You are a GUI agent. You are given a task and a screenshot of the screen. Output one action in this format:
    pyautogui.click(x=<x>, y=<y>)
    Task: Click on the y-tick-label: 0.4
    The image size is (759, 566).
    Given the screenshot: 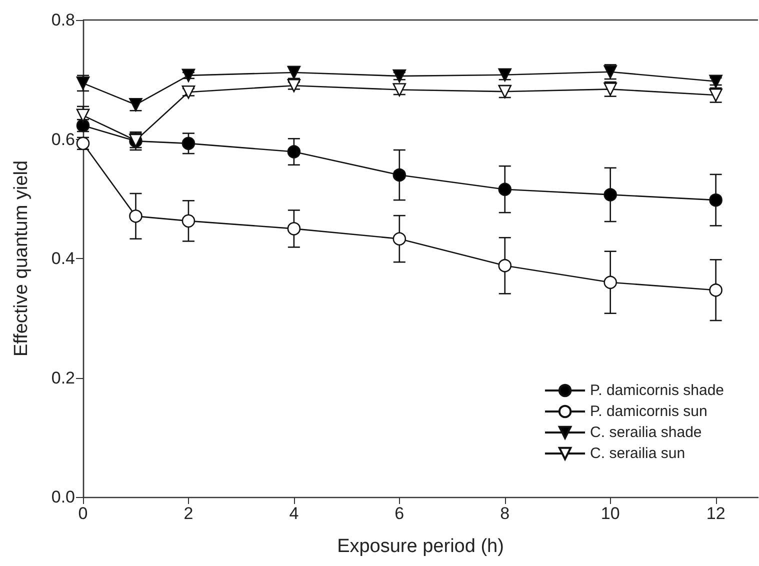 What is the action you would take?
    pyautogui.click(x=63, y=258)
    